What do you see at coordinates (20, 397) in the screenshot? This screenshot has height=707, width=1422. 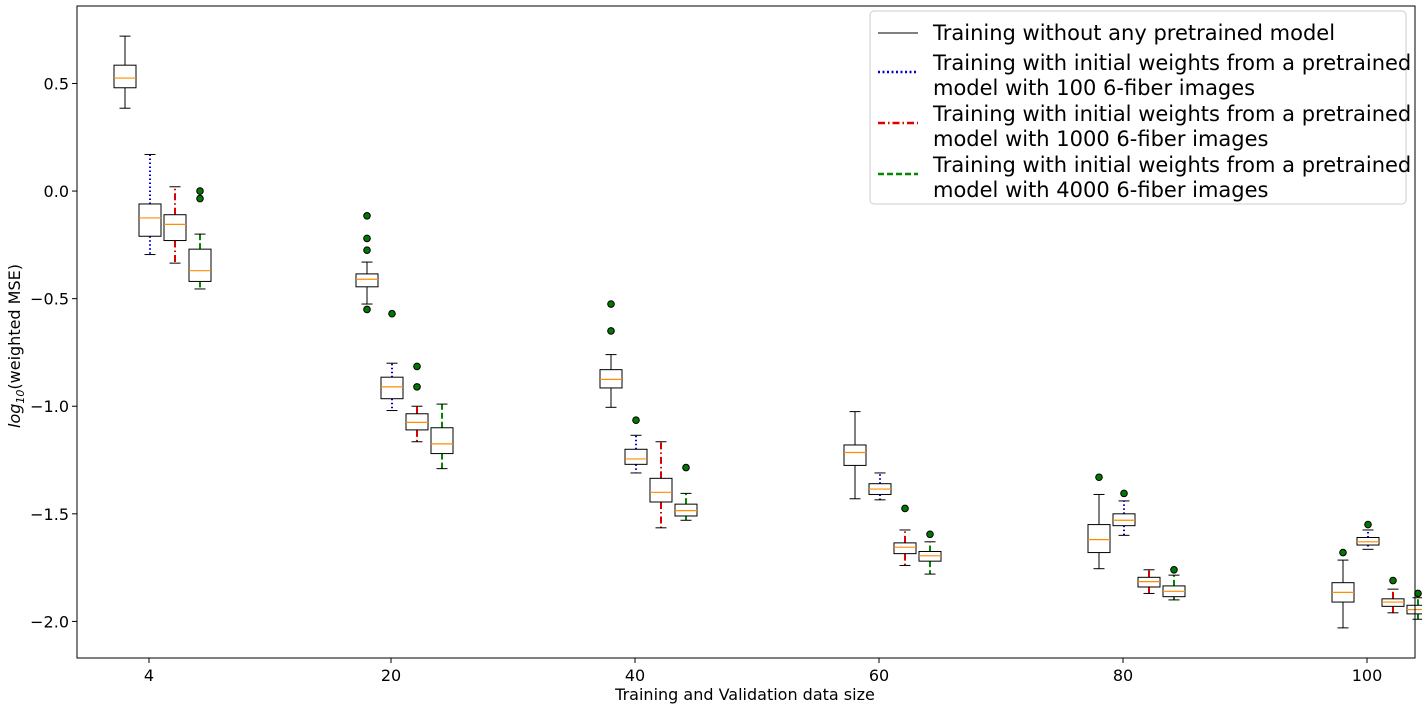 I see `y-axis-title-subscript: 10` at bounding box center [20, 397].